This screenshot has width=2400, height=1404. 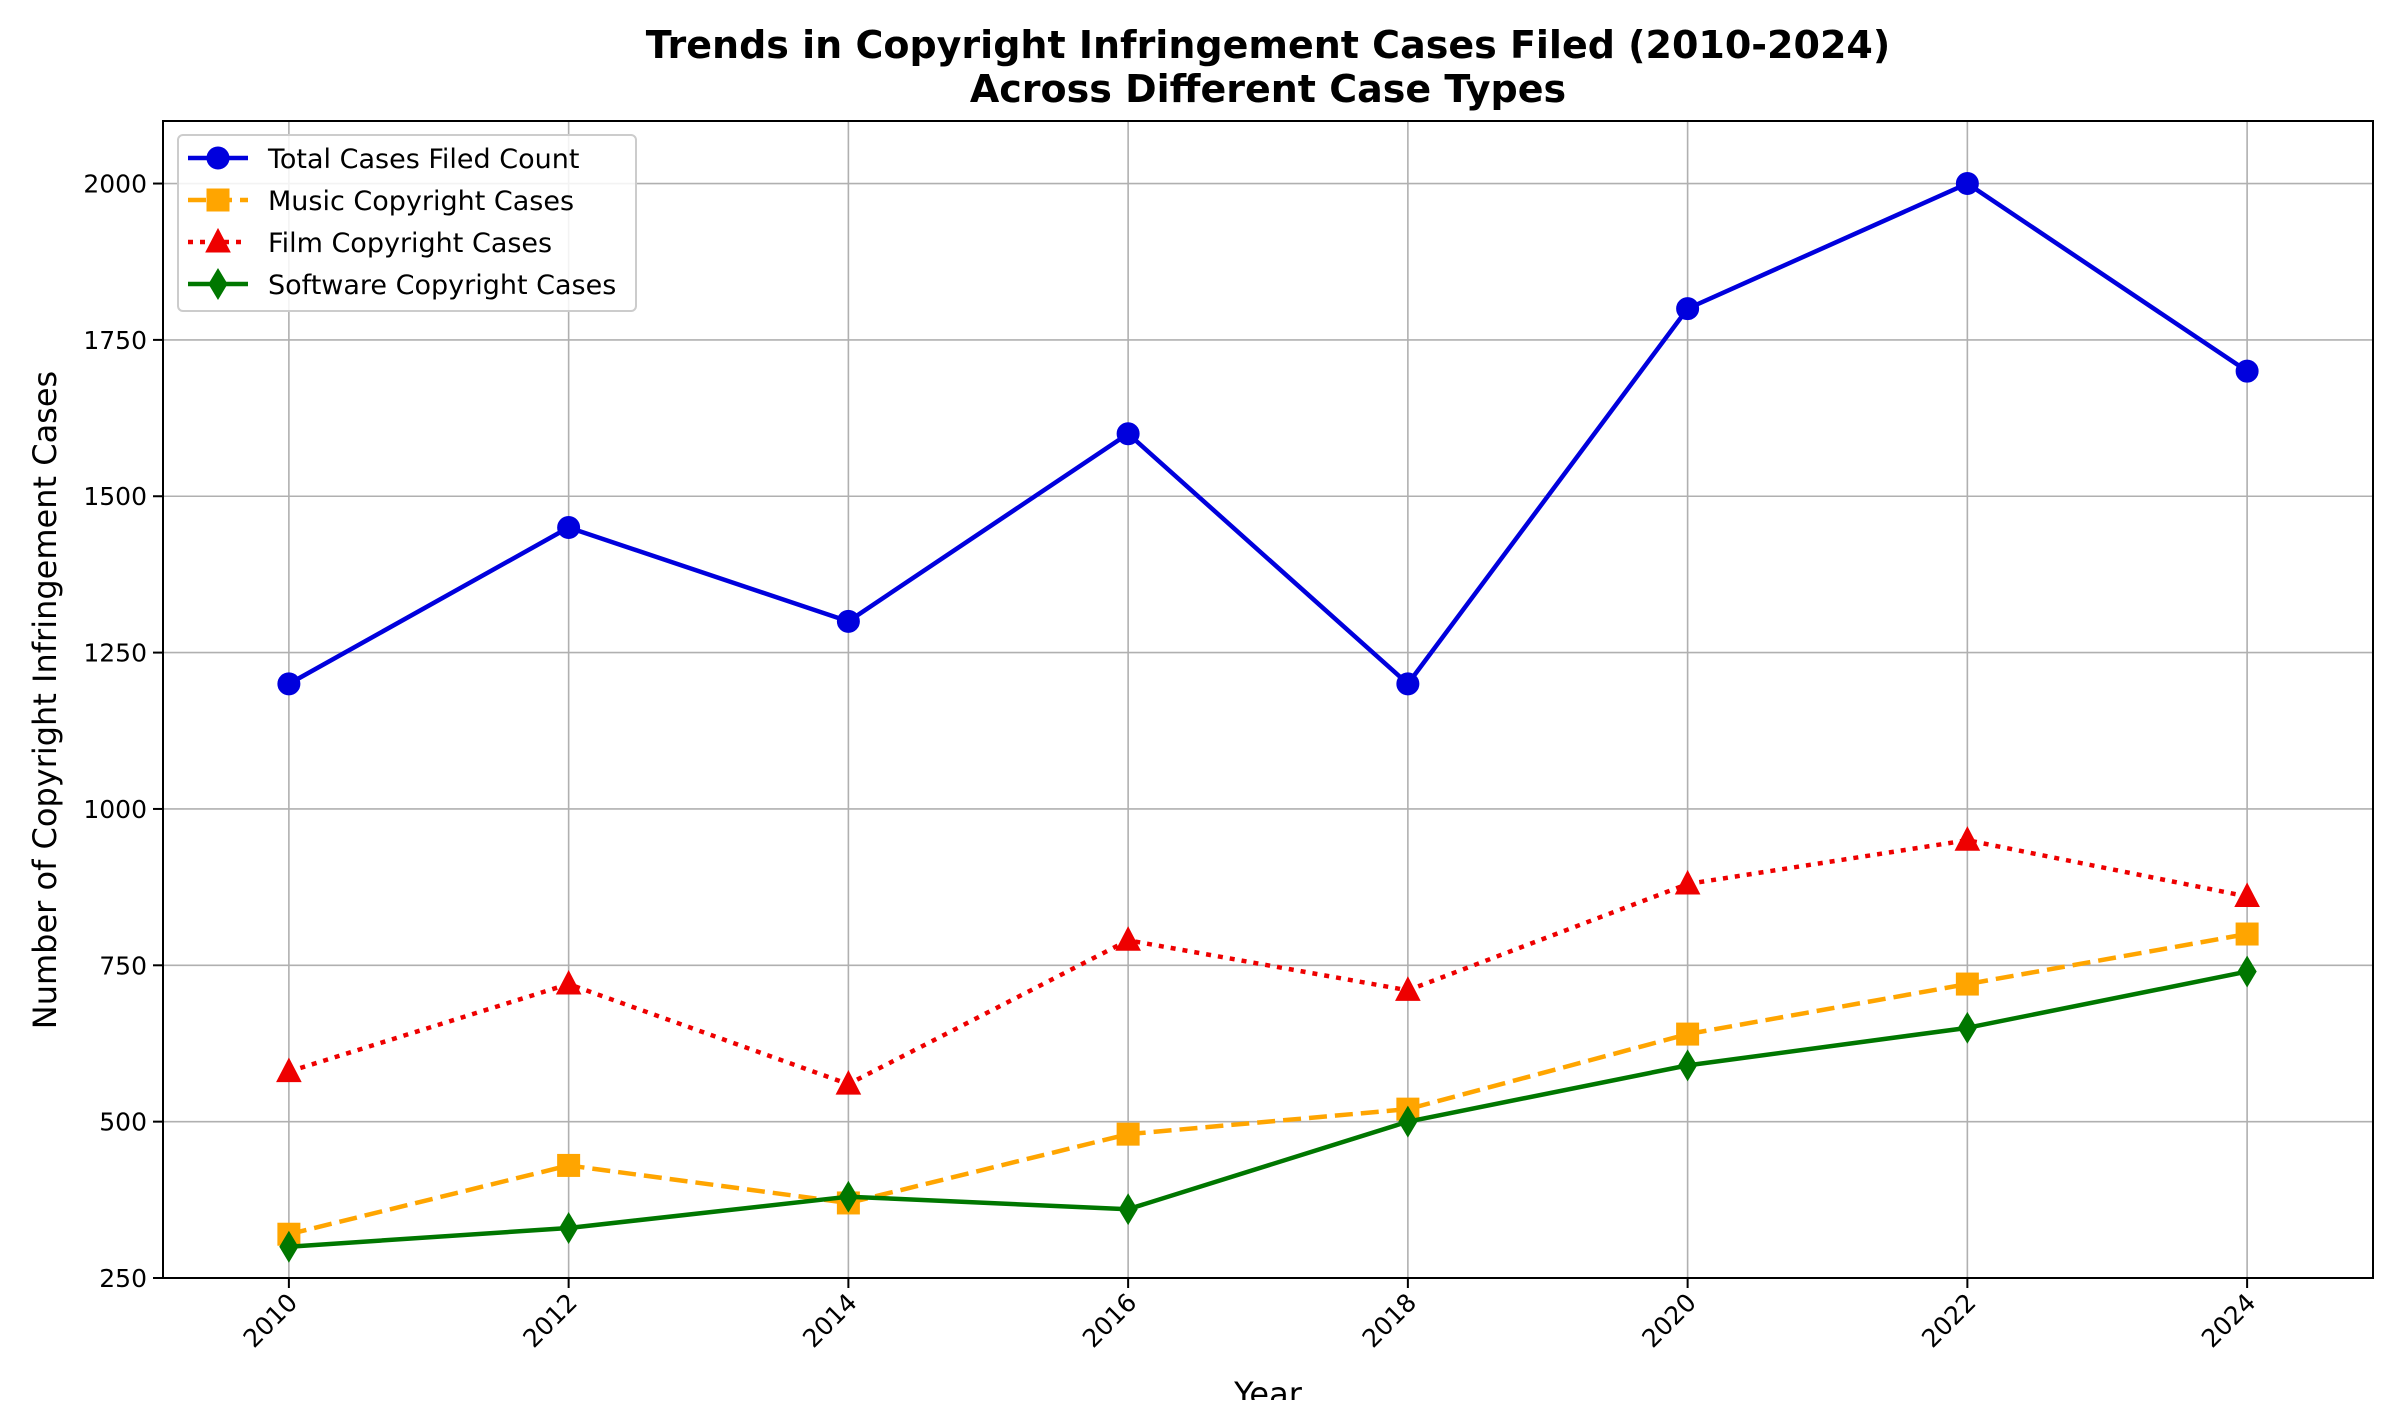 What do you see at coordinates (442, 285) in the screenshot?
I see `legend-label: Software Copyright Cases` at bounding box center [442, 285].